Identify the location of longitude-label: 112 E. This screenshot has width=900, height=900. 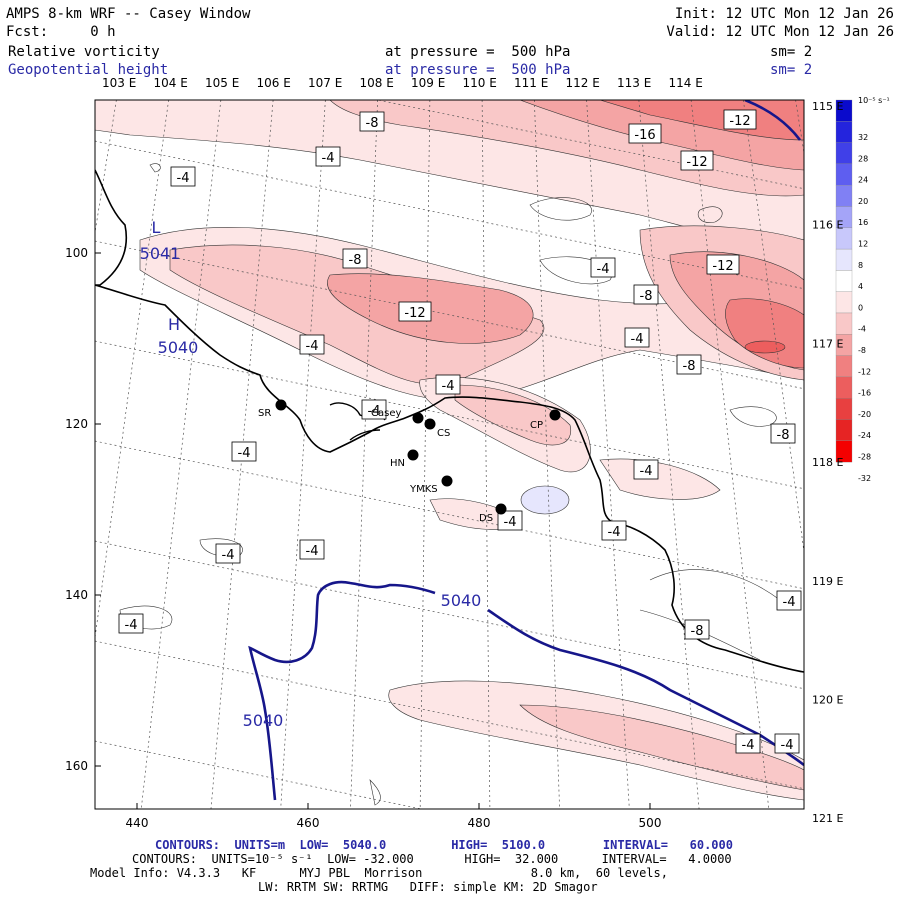
(582, 83).